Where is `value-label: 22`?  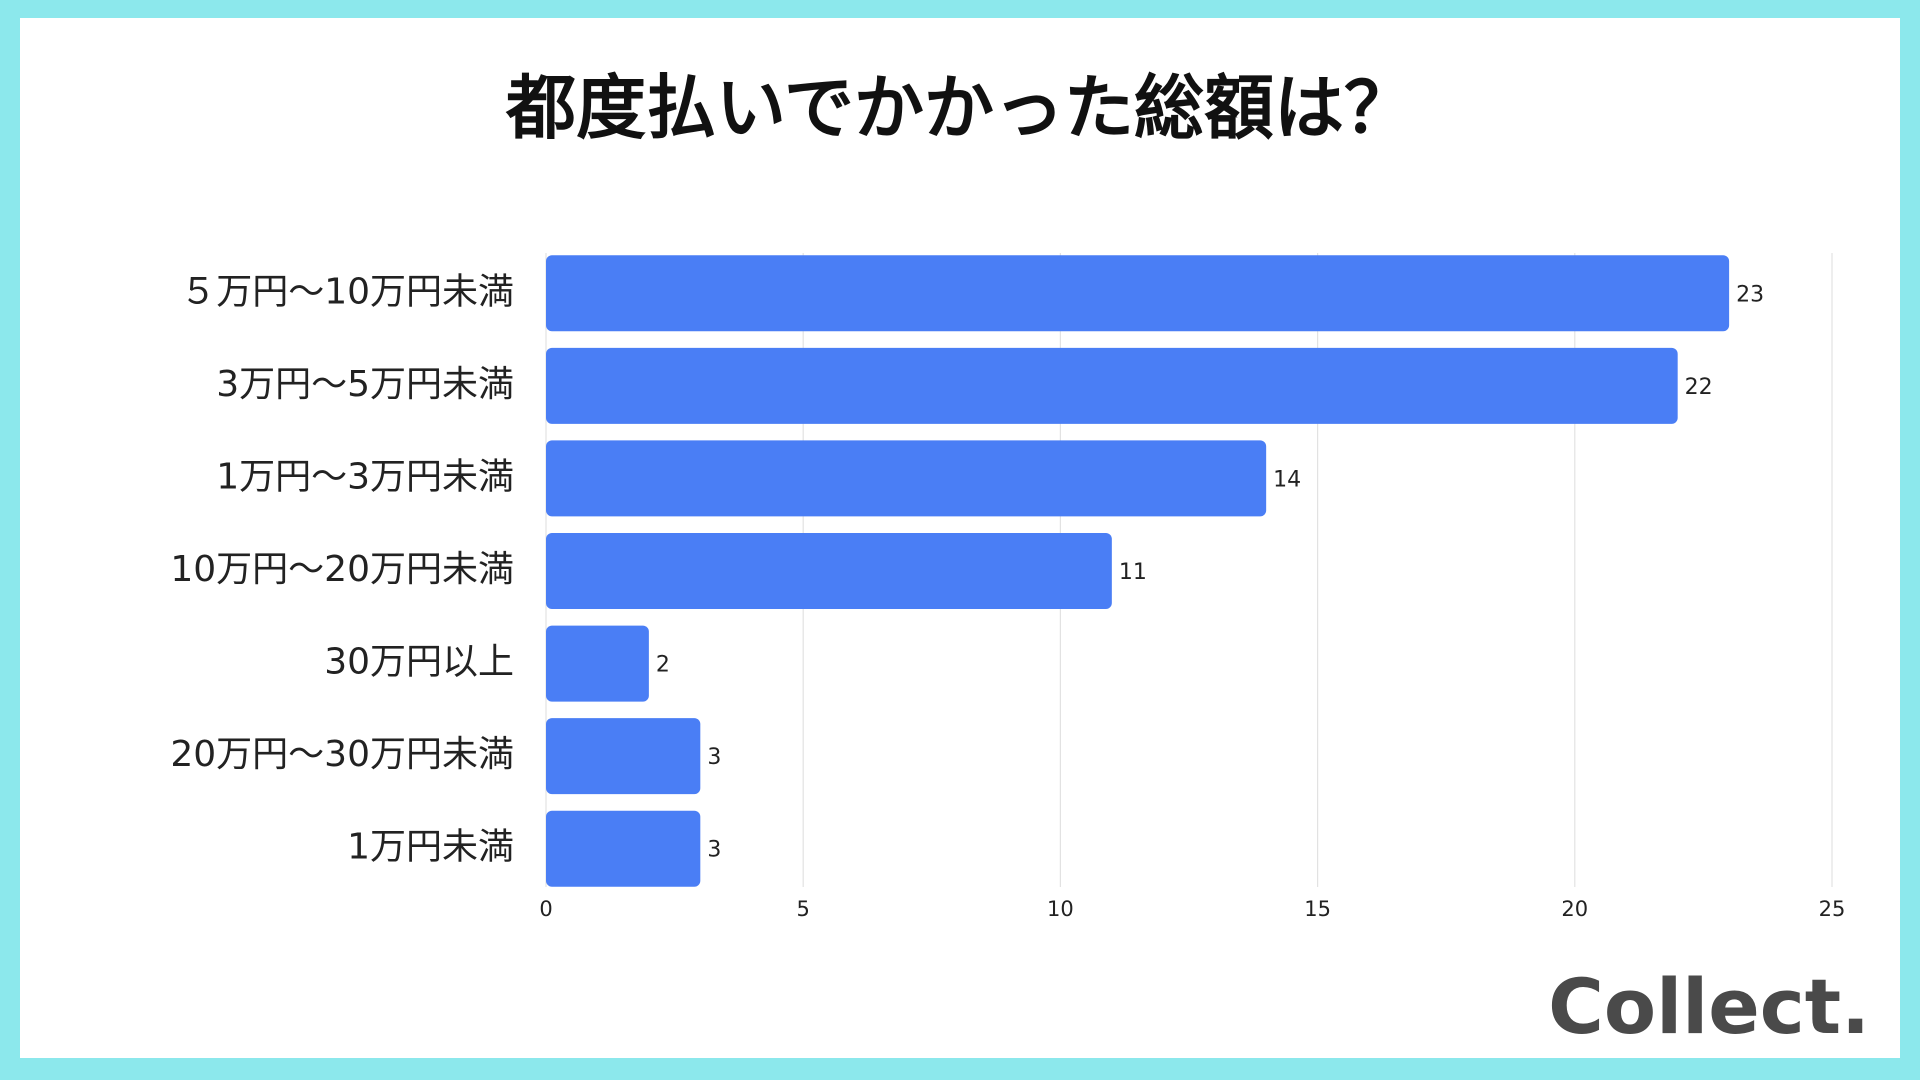
value-label: 22 is located at coordinates (1699, 387).